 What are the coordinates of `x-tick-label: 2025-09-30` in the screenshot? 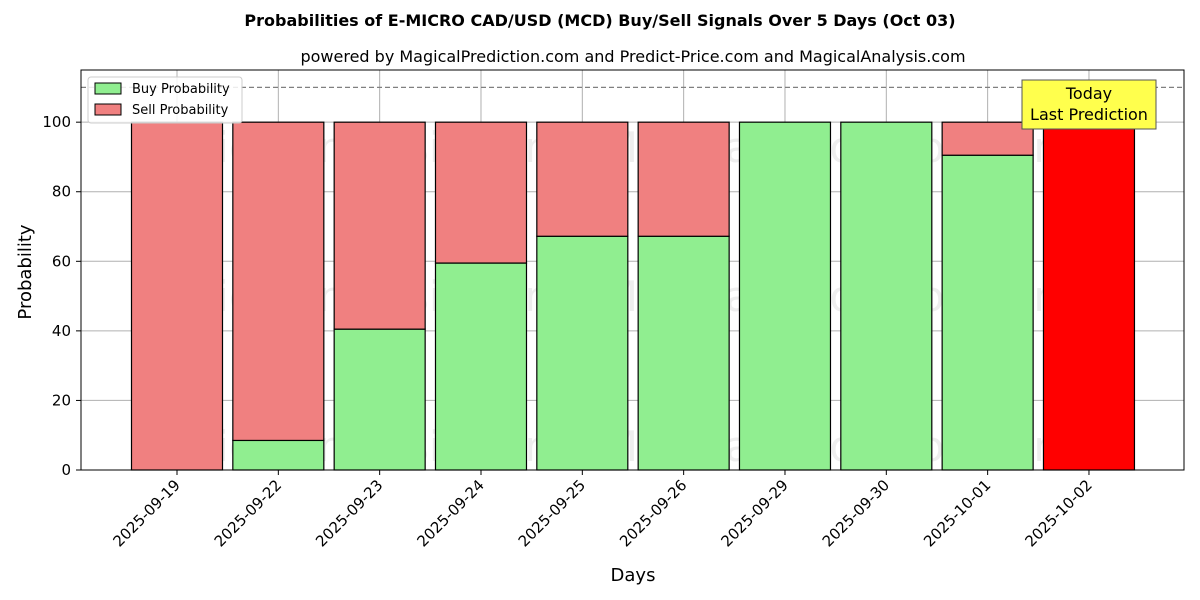 It's located at (856, 513).